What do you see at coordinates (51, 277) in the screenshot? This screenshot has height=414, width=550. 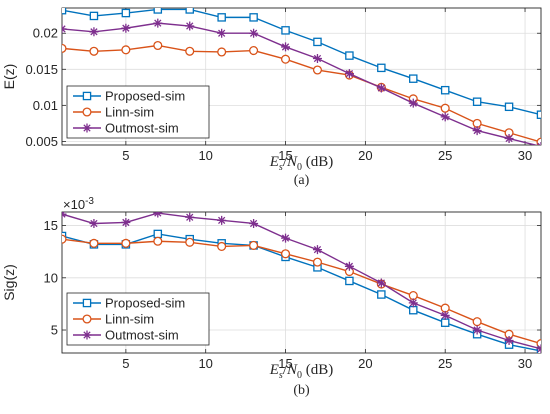 I see `y-tick-label: 10` at bounding box center [51, 277].